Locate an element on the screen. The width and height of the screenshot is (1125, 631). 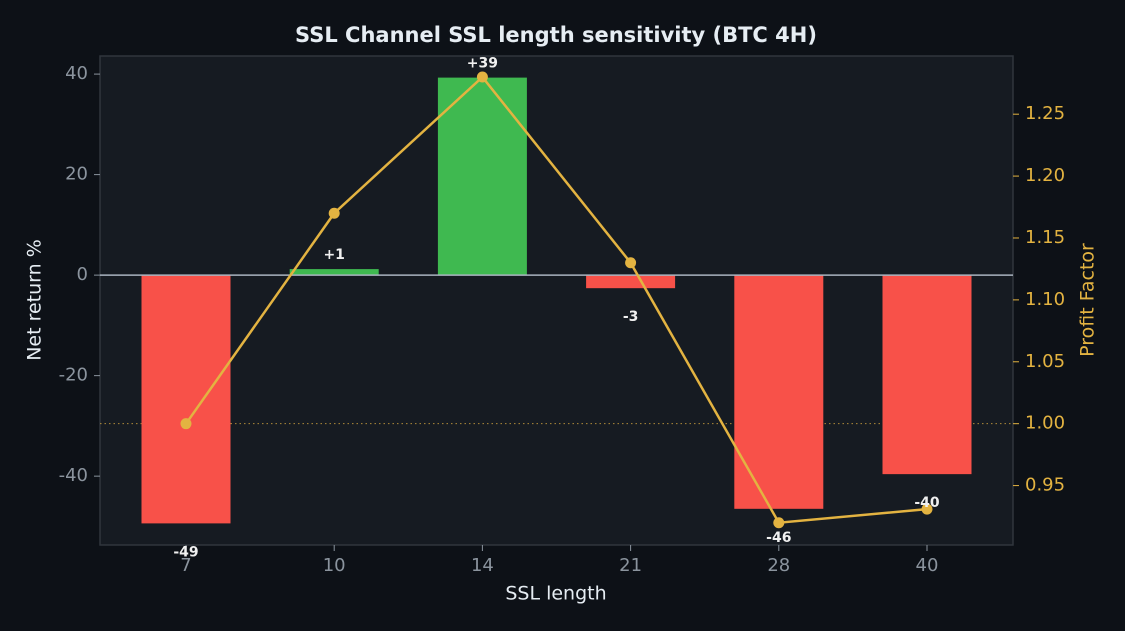
data-label: +39 is located at coordinates (482, 64).